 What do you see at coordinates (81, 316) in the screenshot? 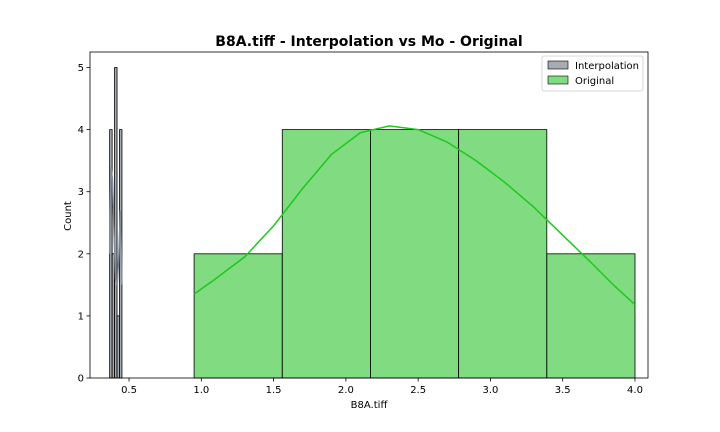
I see `y-tick-label: 1` at bounding box center [81, 316].